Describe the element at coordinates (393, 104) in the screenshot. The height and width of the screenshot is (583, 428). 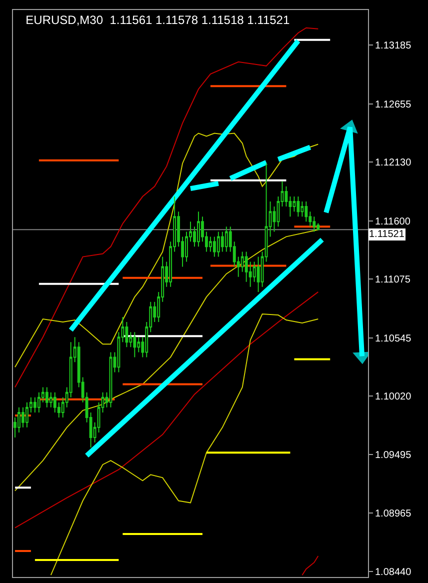
I see `y-tick-label: 1.12655` at that location.